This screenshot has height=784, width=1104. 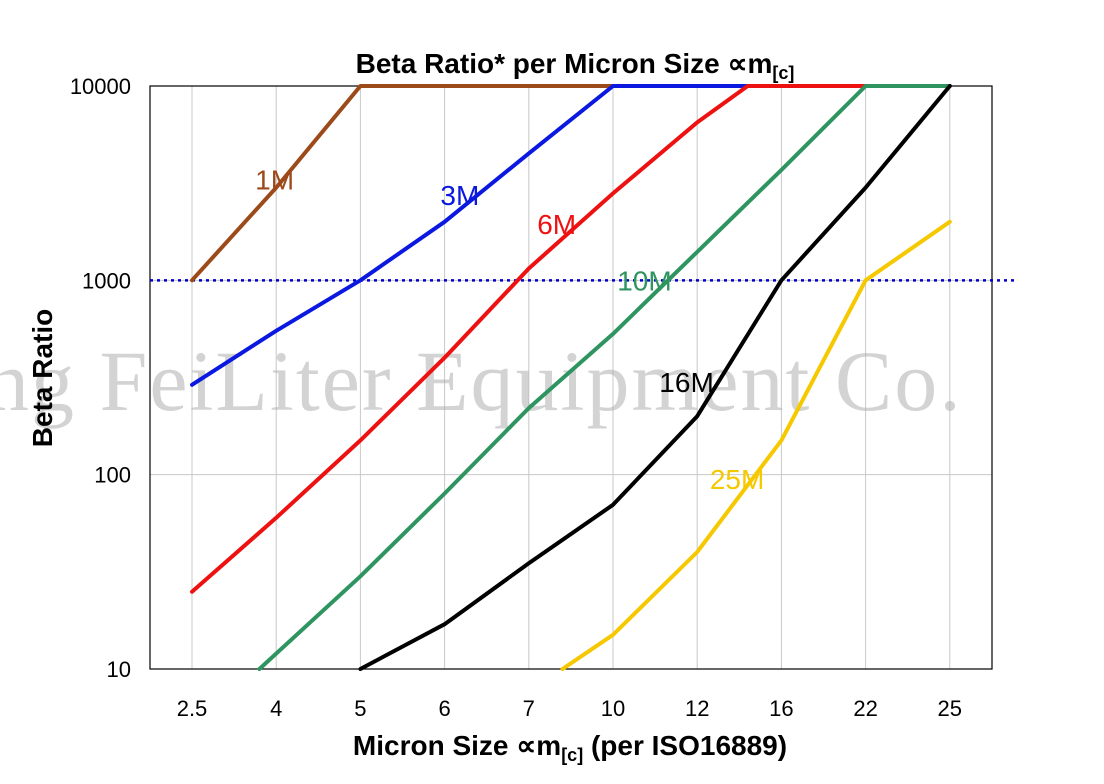 I want to click on x-tick-label: 16, so click(x=781, y=708).